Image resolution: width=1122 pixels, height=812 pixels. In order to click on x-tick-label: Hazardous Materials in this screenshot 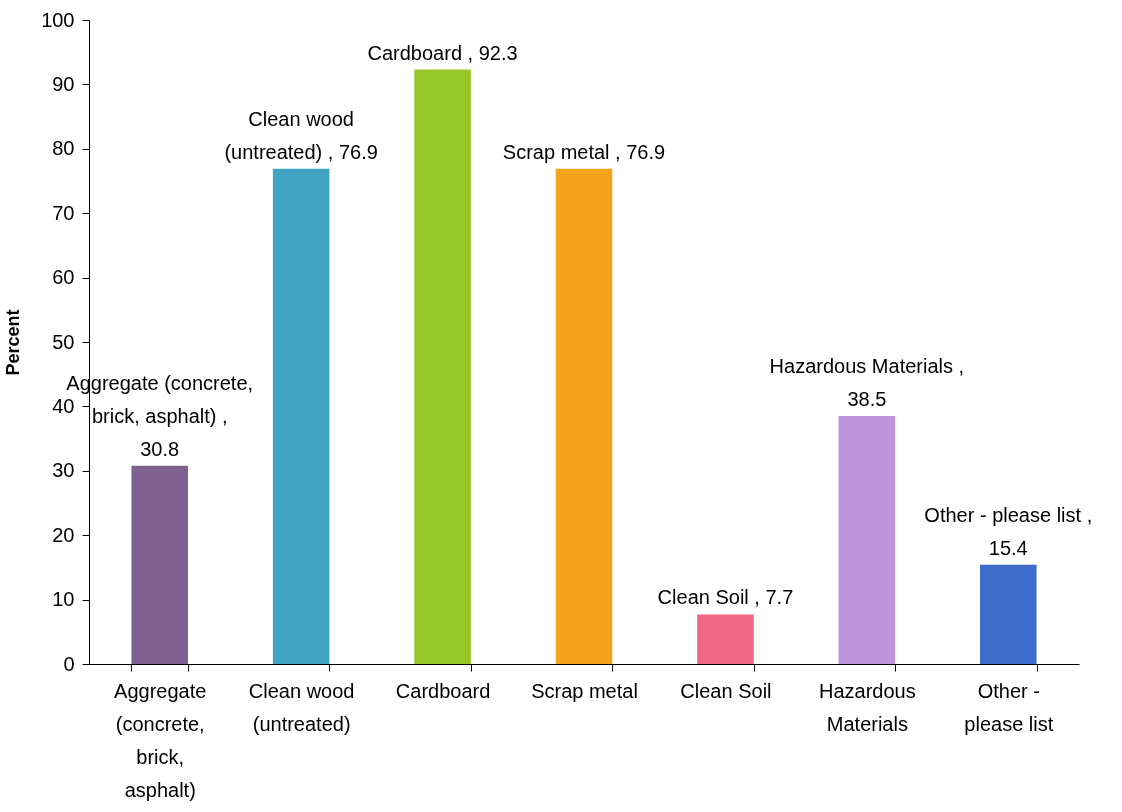, I will do `click(867, 707)`.